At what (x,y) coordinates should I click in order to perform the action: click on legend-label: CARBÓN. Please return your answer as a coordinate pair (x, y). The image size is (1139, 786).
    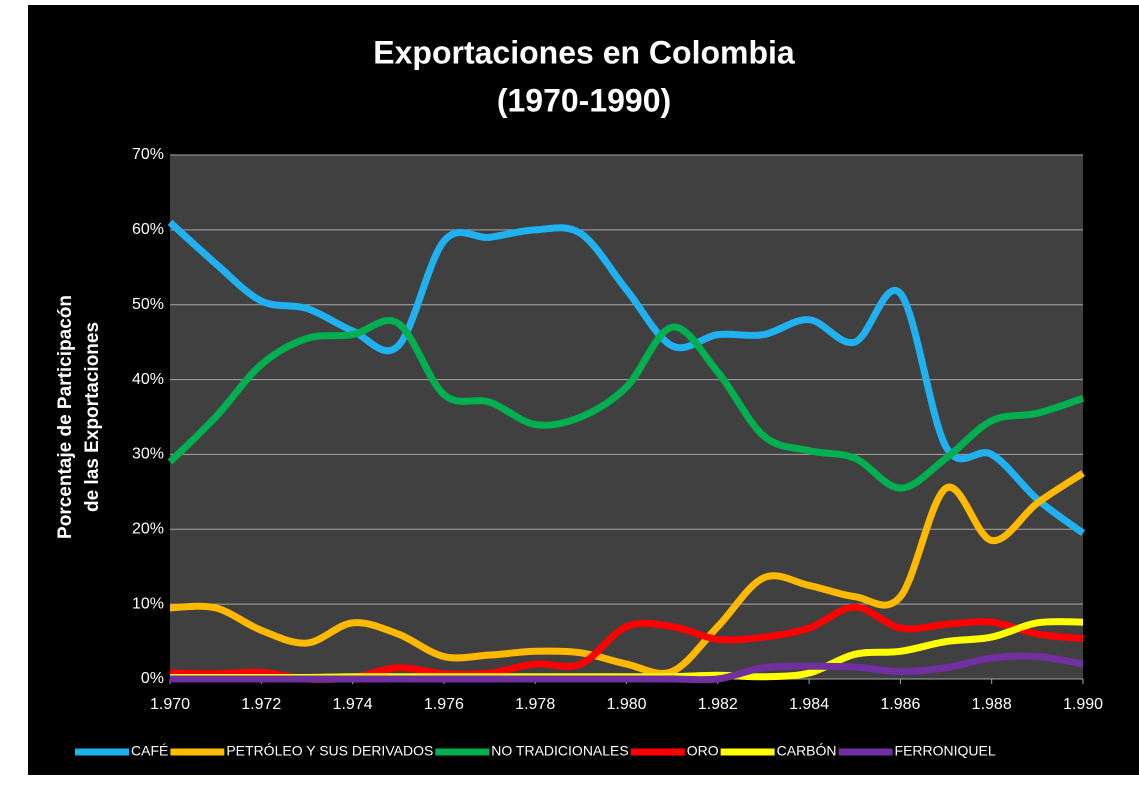
    Looking at the image, I should click on (807, 751).